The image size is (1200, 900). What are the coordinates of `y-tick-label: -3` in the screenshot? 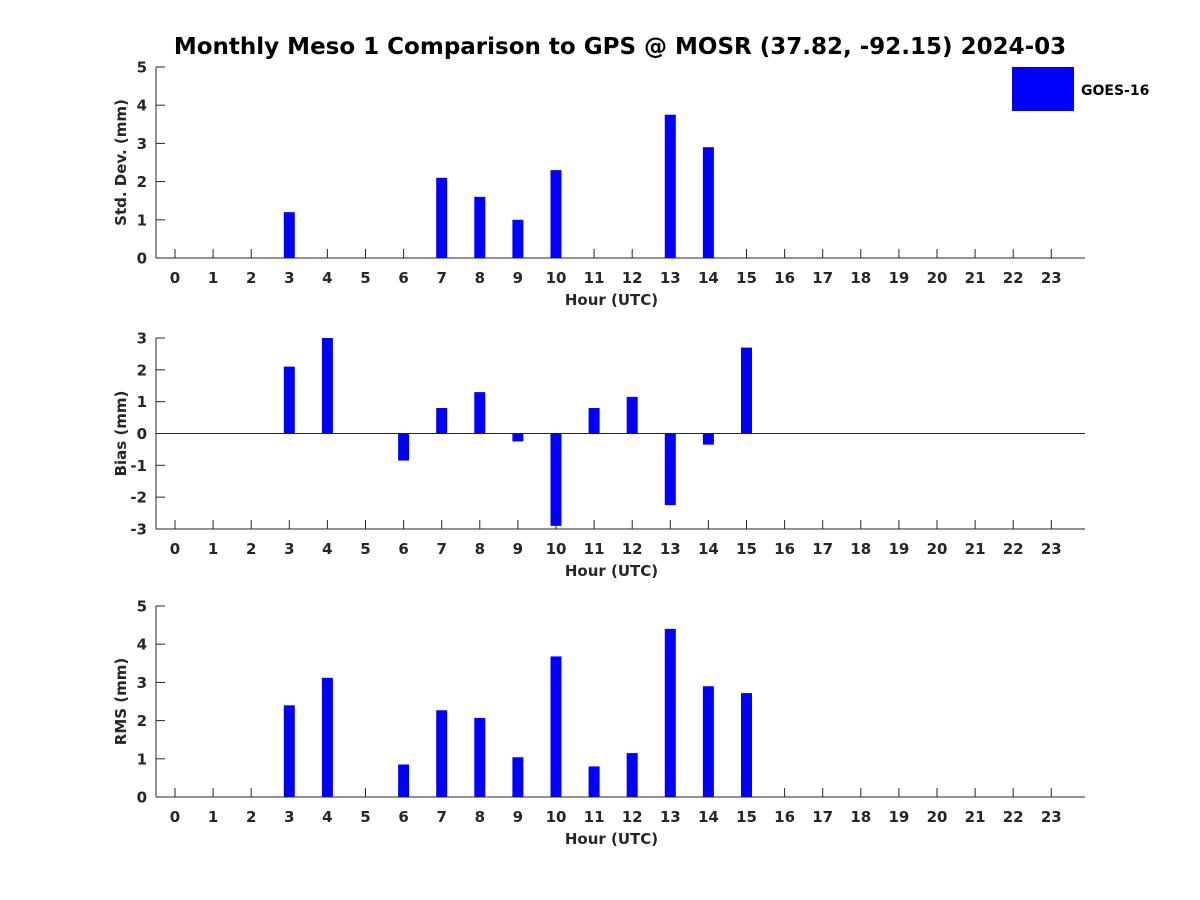 It's located at (138, 530).